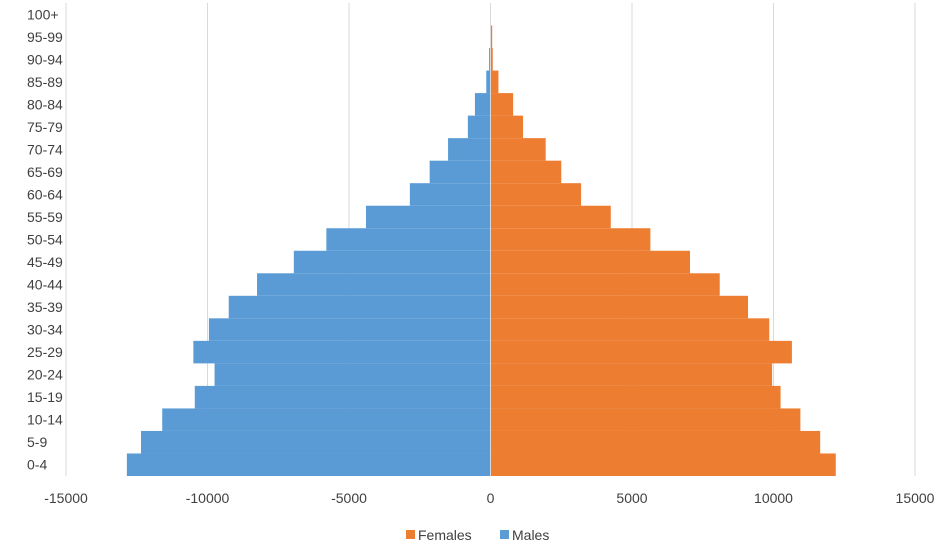 The width and height of the screenshot is (941, 546). What do you see at coordinates (45, 149) in the screenshot?
I see `y-tick-label: 70-74` at bounding box center [45, 149].